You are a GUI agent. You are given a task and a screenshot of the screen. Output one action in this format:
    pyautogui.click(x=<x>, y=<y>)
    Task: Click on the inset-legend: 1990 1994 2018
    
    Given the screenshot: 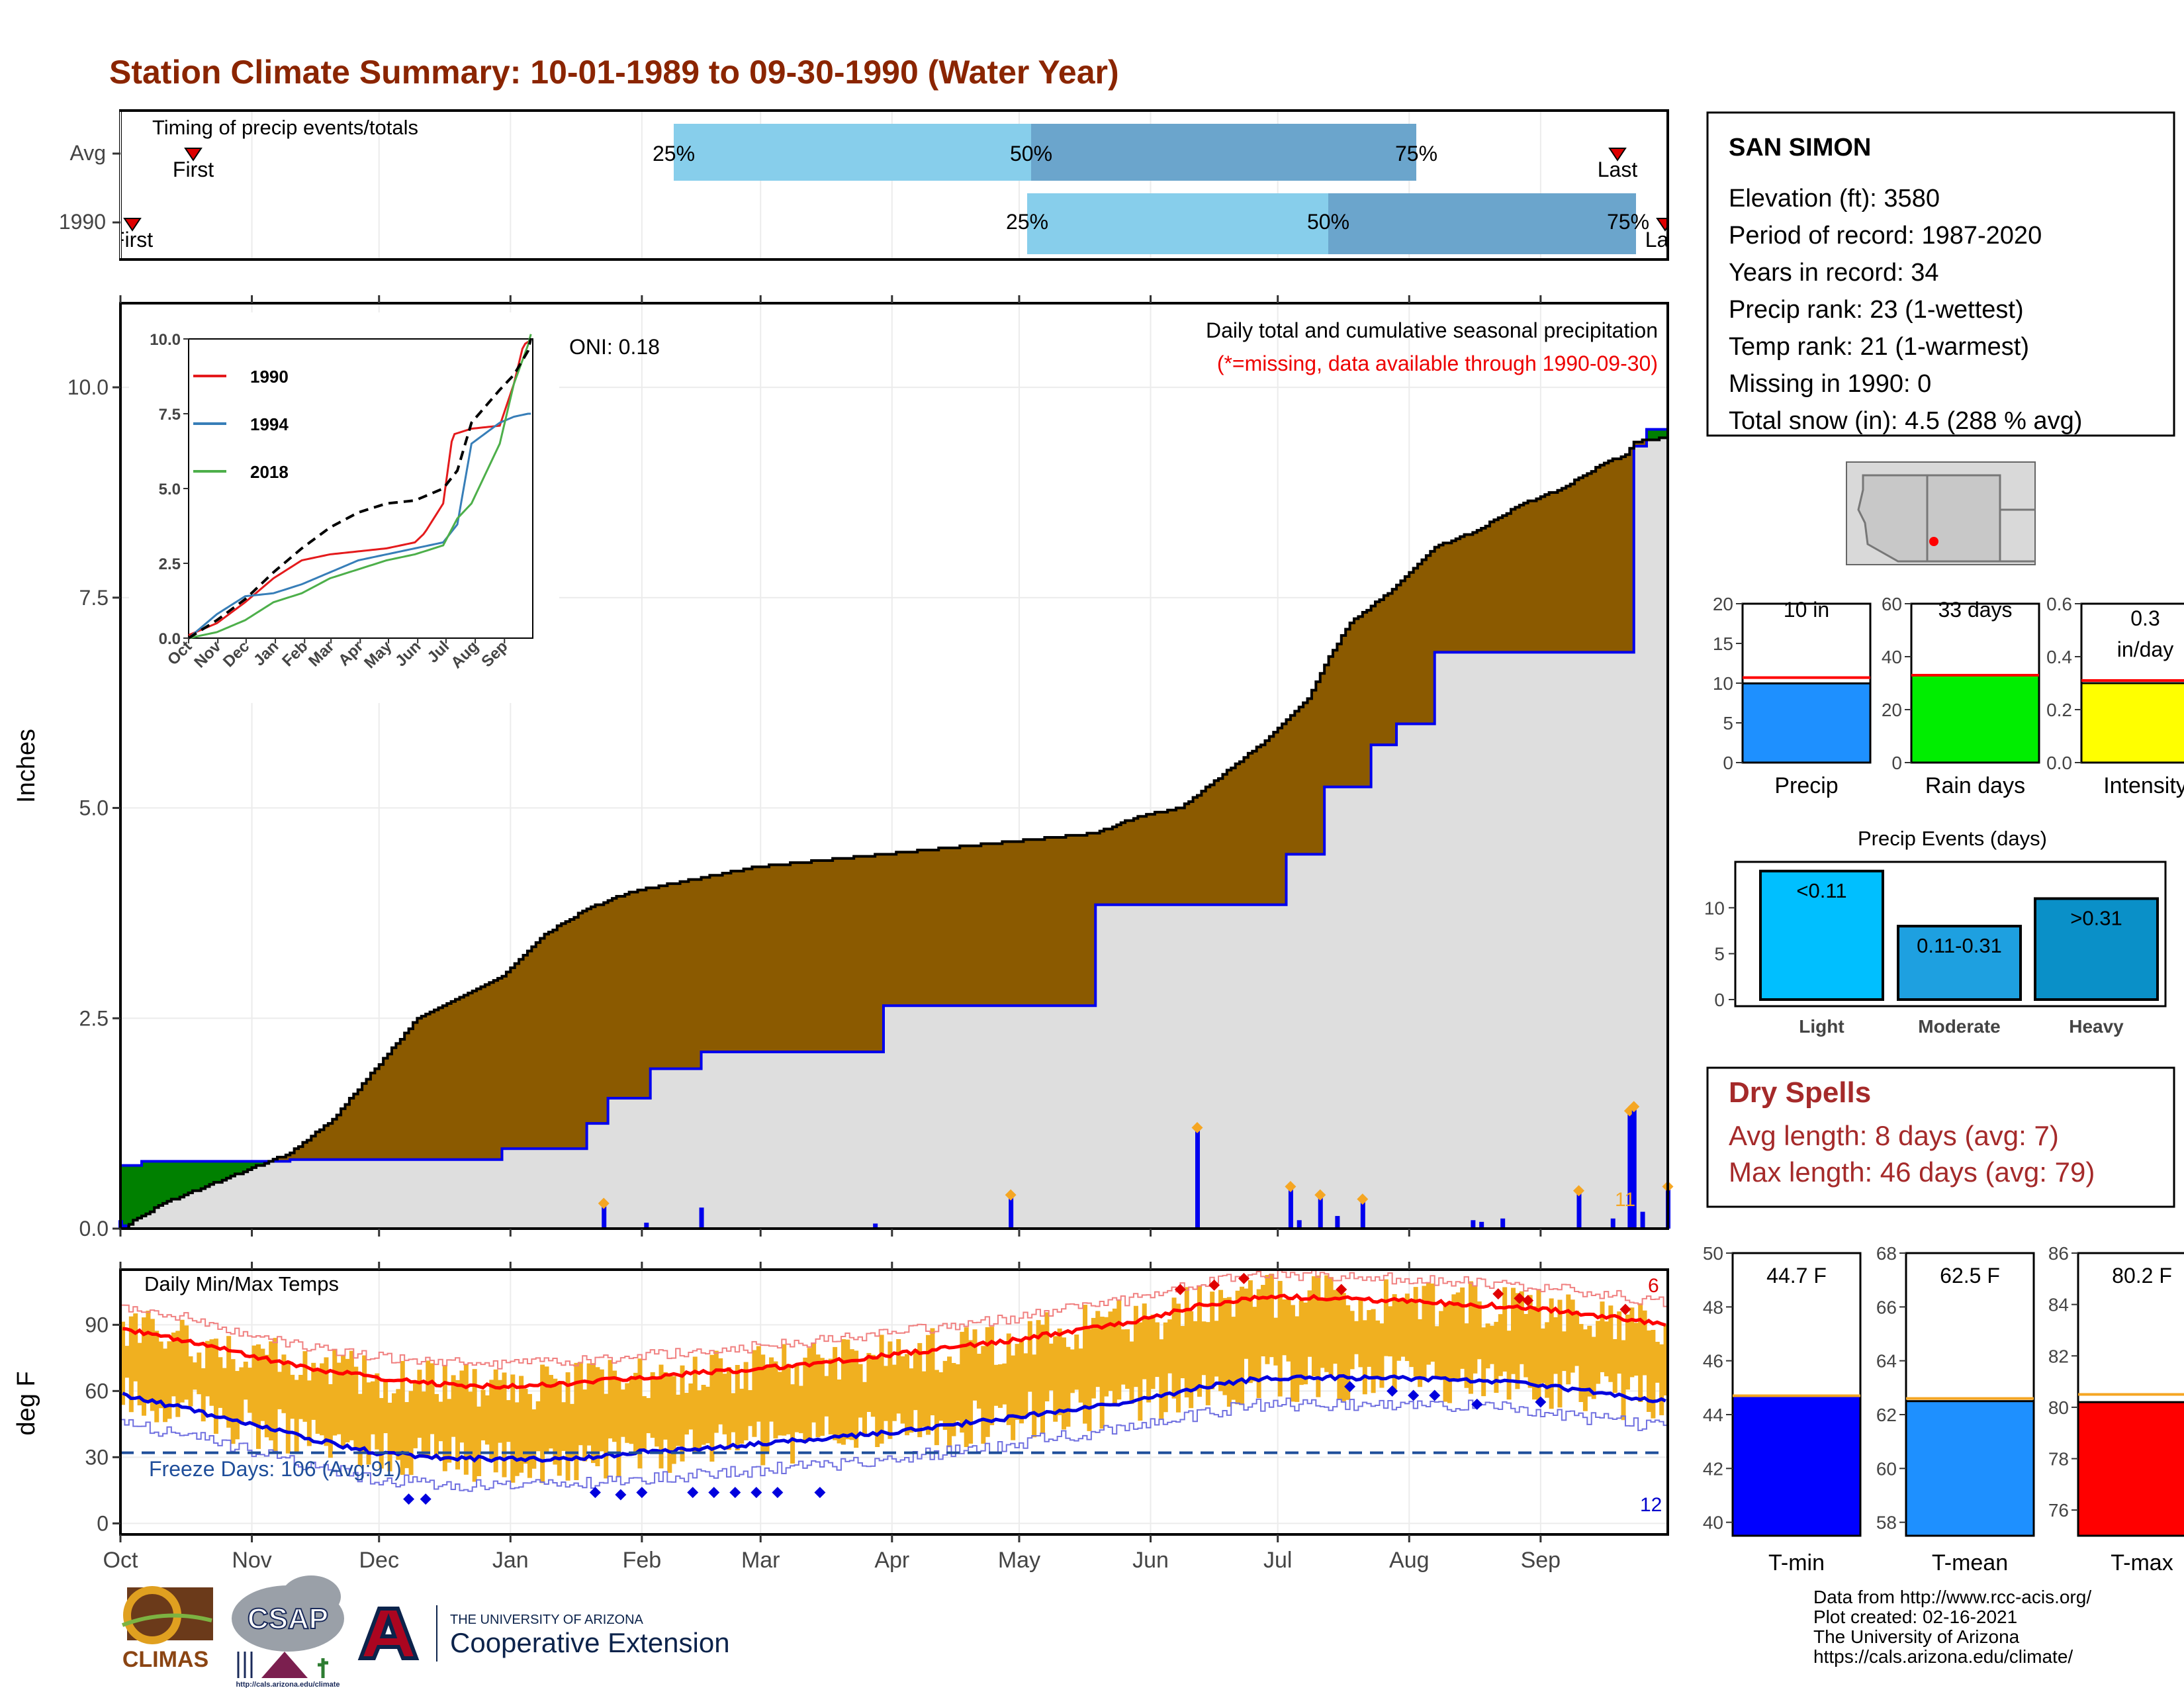 What is the action you would take?
    pyautogui.click(x=241, y=424)
    